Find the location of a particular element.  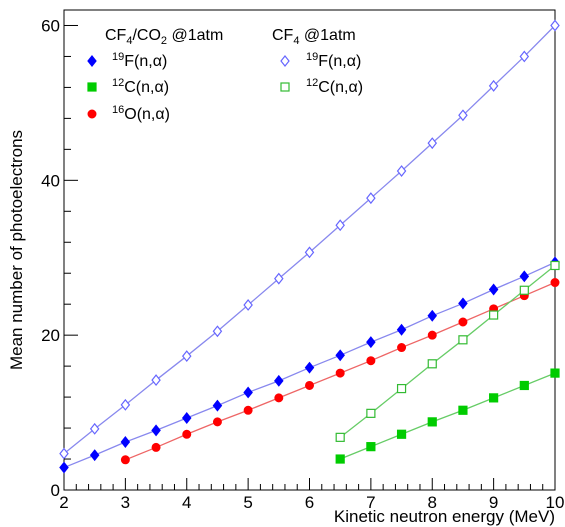

legend-entry-cf4-f19: 19F(n,α) is located at coordinates (320, 60).